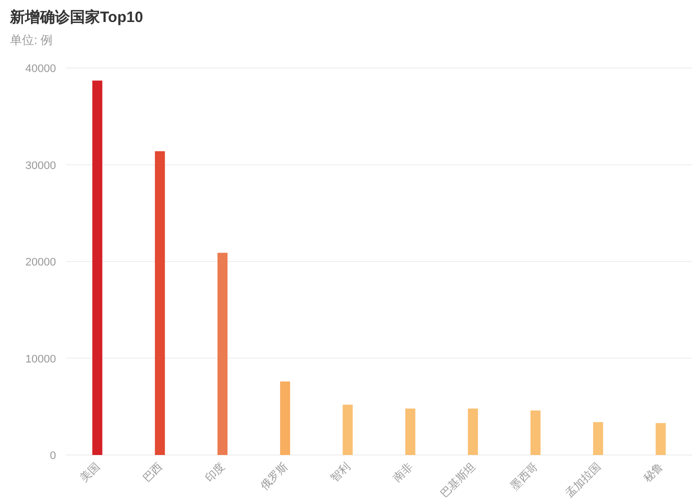 The width and height of the screenshot is (700, 500). Describe the element at coordinates (40, 359) in the screenshot. I see `y-tick-label: 10000` at that location.